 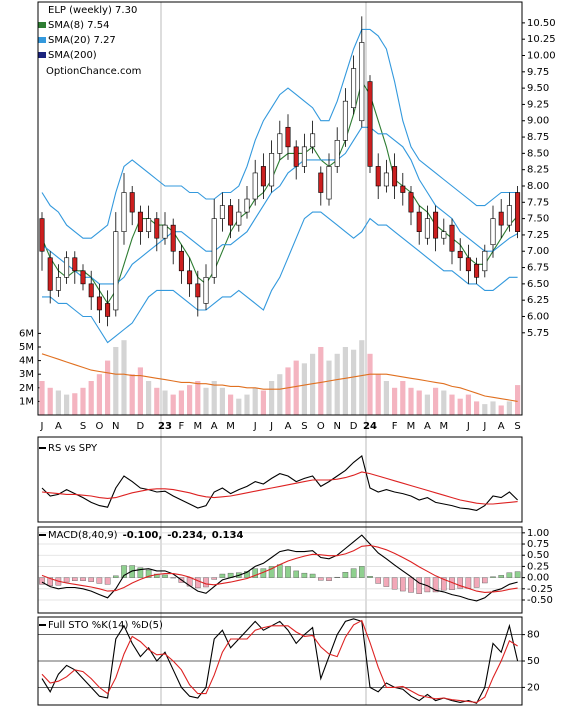 I want to click on y-tick-label: 7.75, so click(x=538, y=202).